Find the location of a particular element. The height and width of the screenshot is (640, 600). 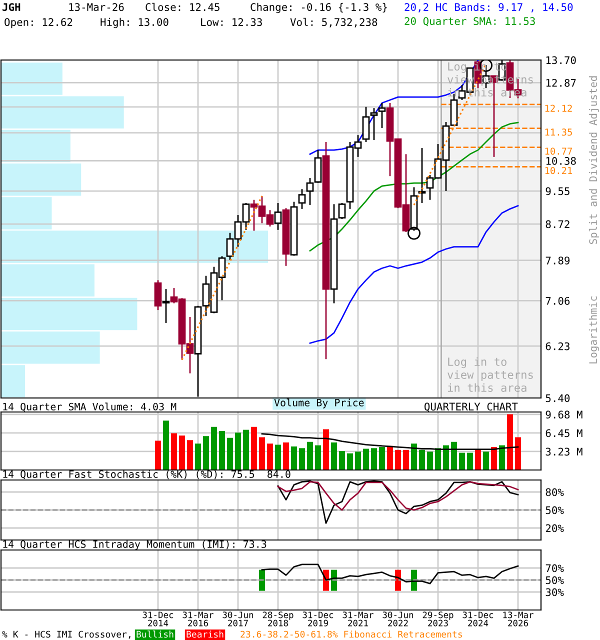

text: High: 13.00 is located at coordinates (134, 23).